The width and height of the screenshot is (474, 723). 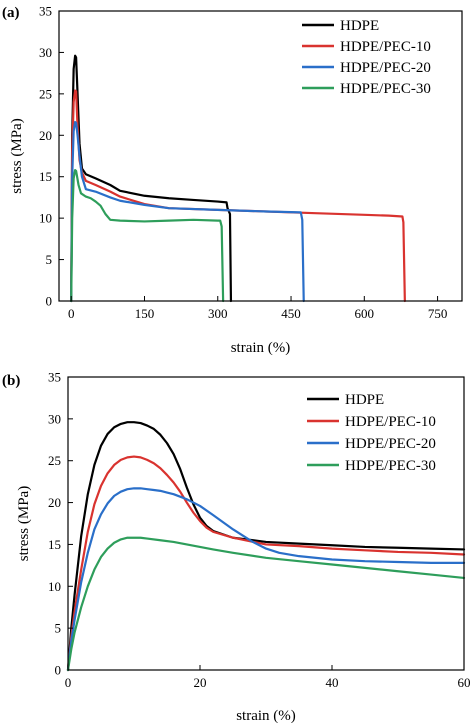 What do you see at coordinates (365, 313) in the screenshot?
I see `x-tick-label: 600` at bounding box center [365, 313].